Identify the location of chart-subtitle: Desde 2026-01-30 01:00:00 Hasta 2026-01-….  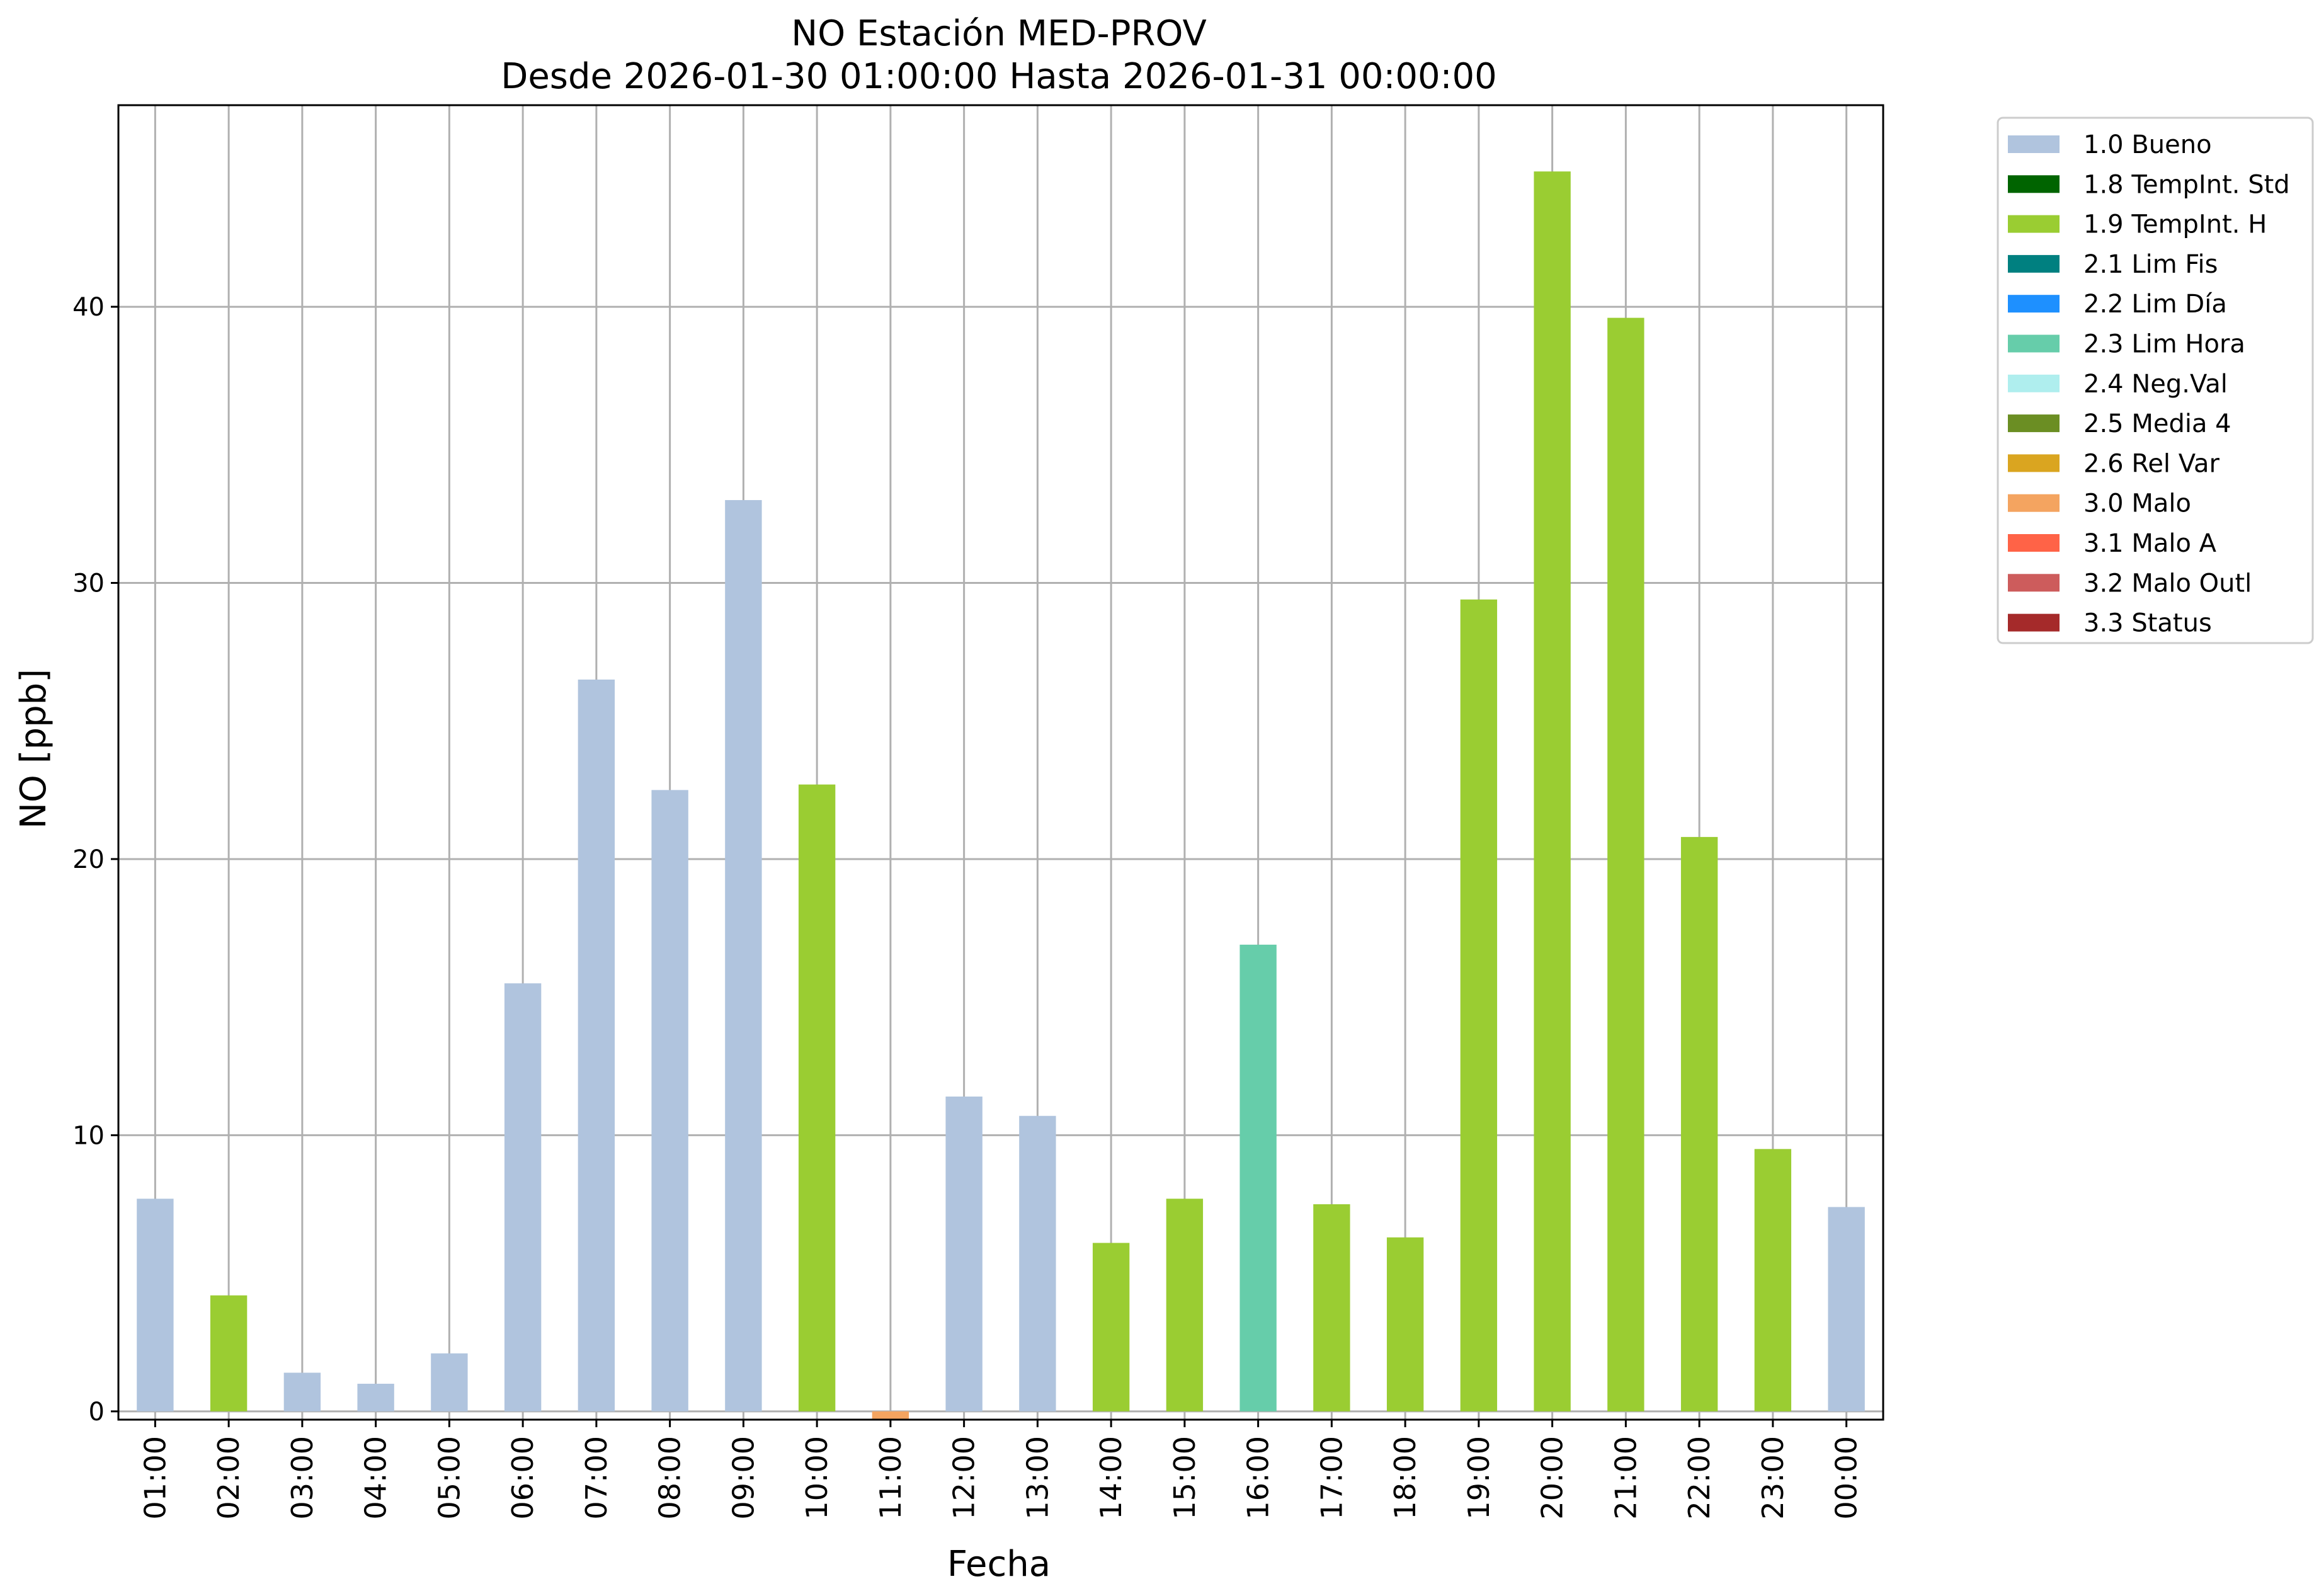
(999, 76).